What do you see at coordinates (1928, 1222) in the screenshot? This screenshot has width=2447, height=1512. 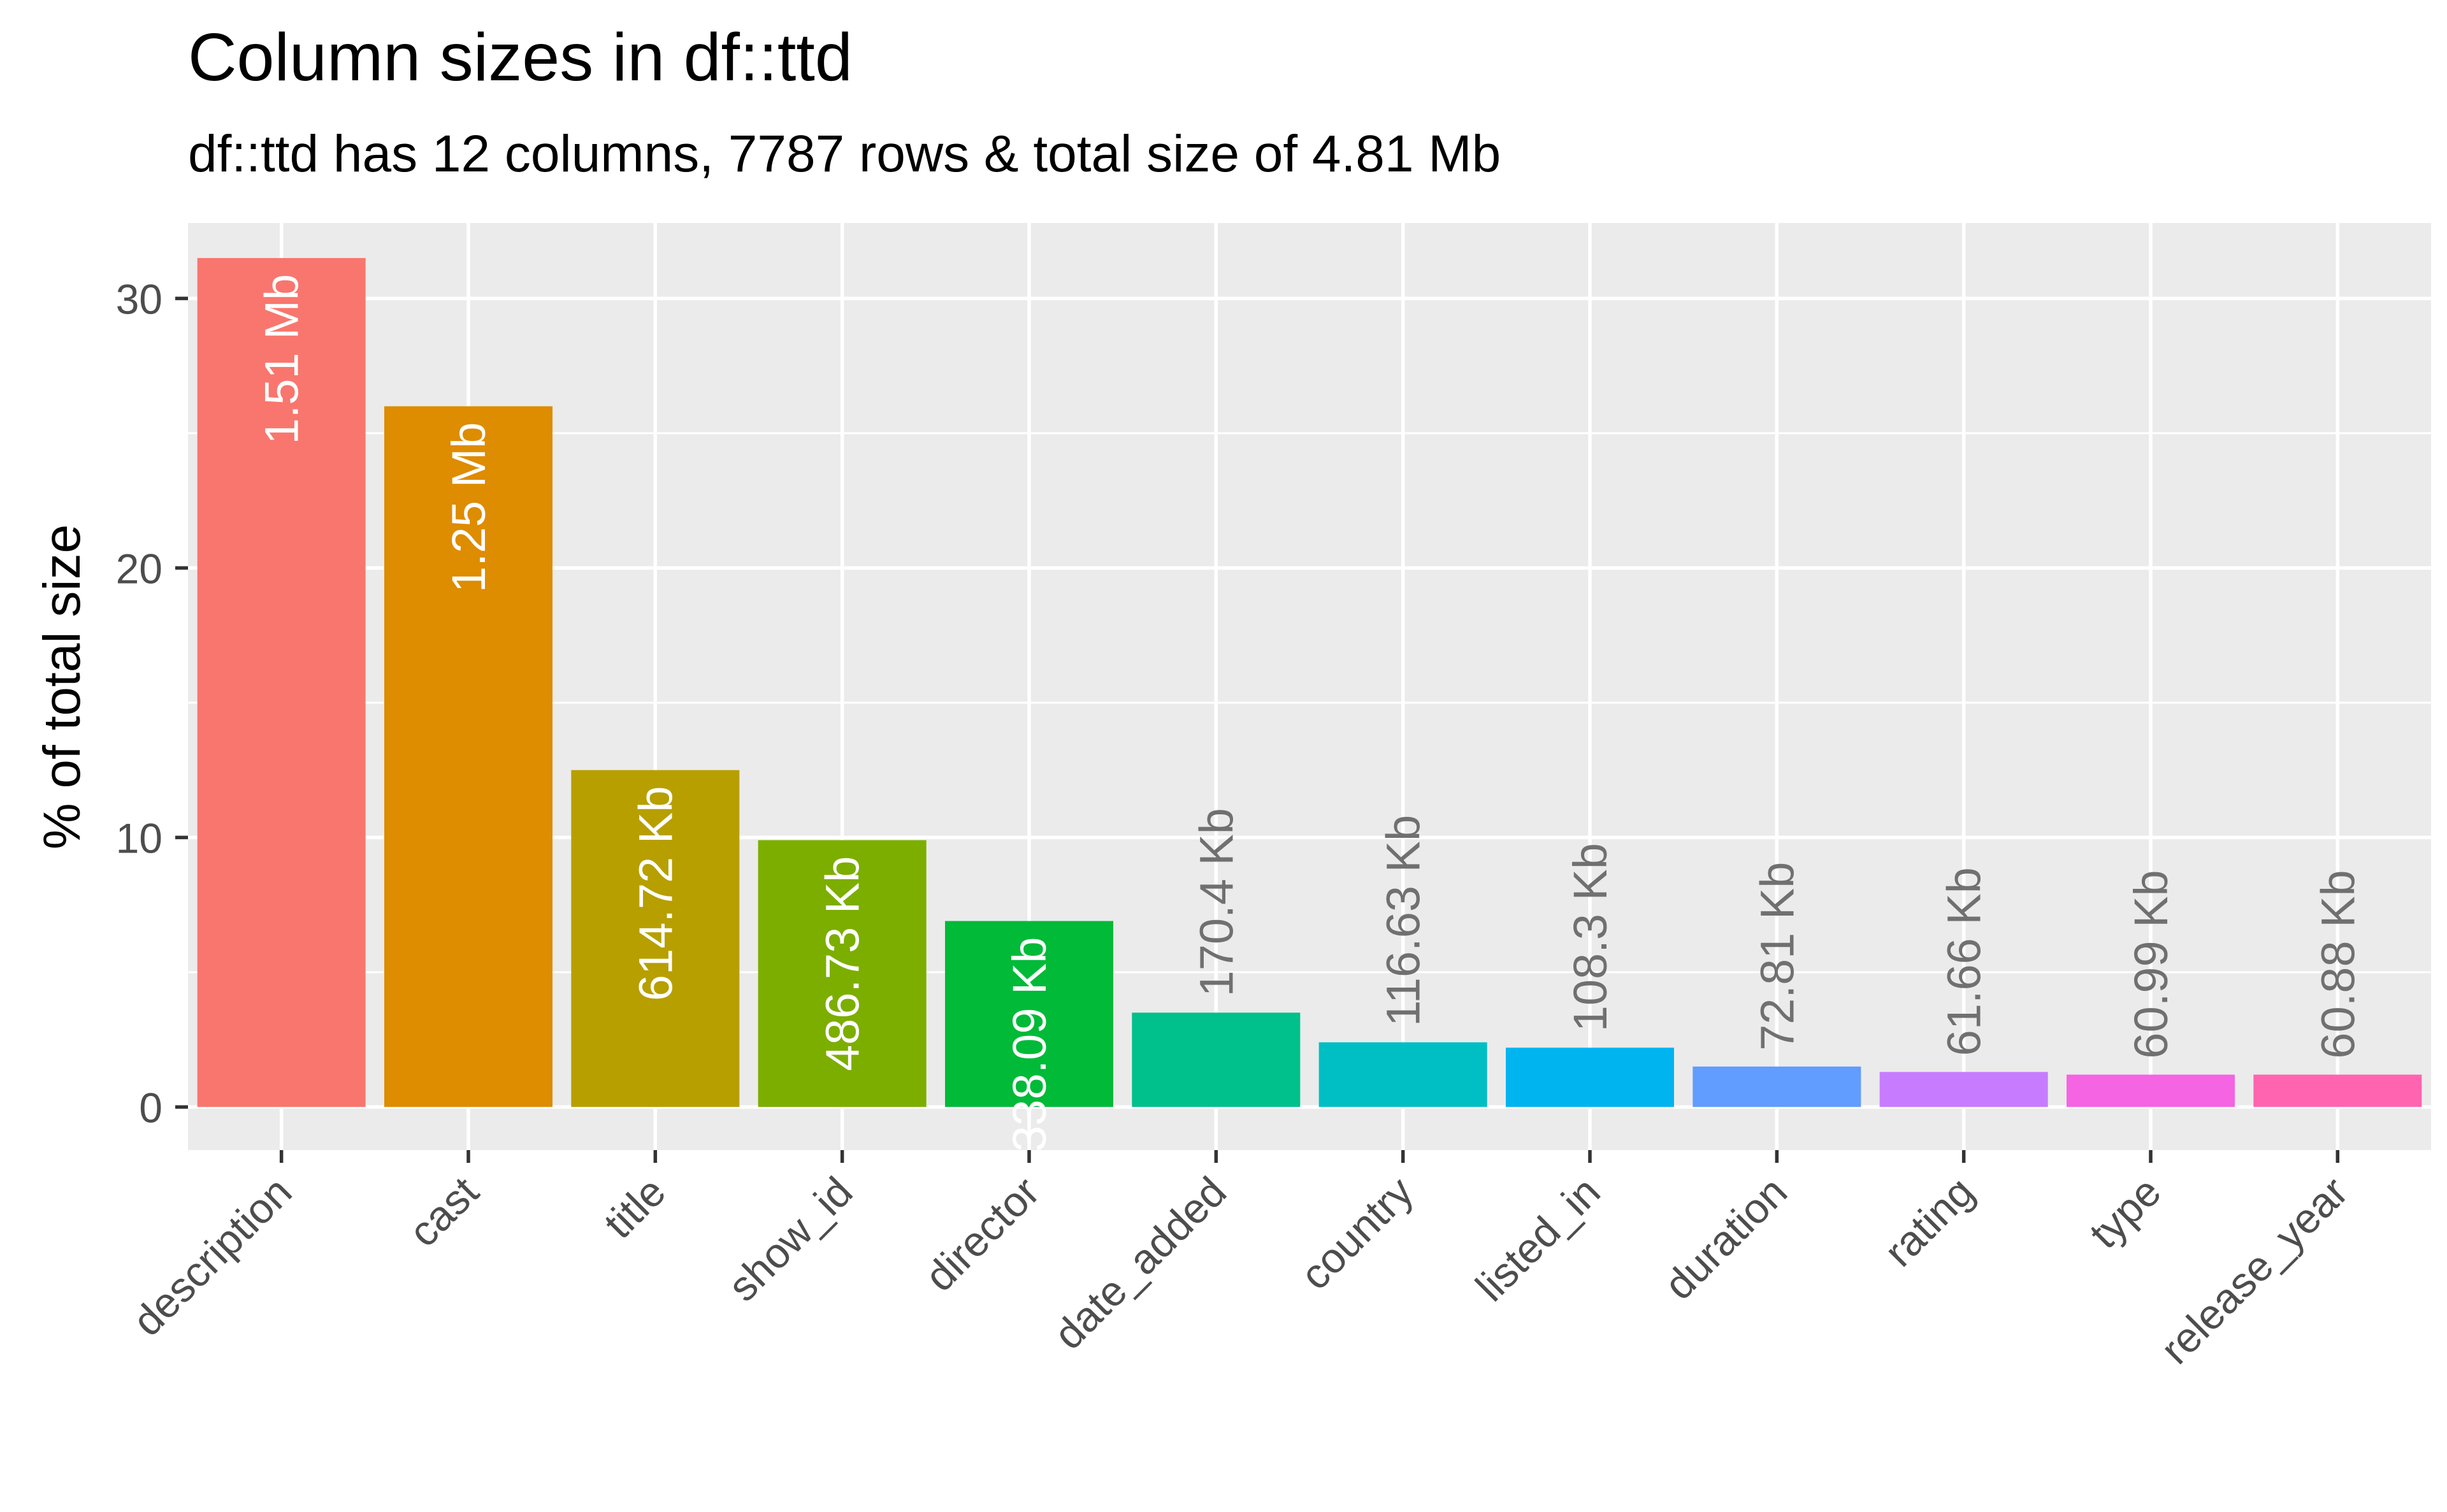 I see `x-tick-label: rating` at bounding box center [1928, 1222].